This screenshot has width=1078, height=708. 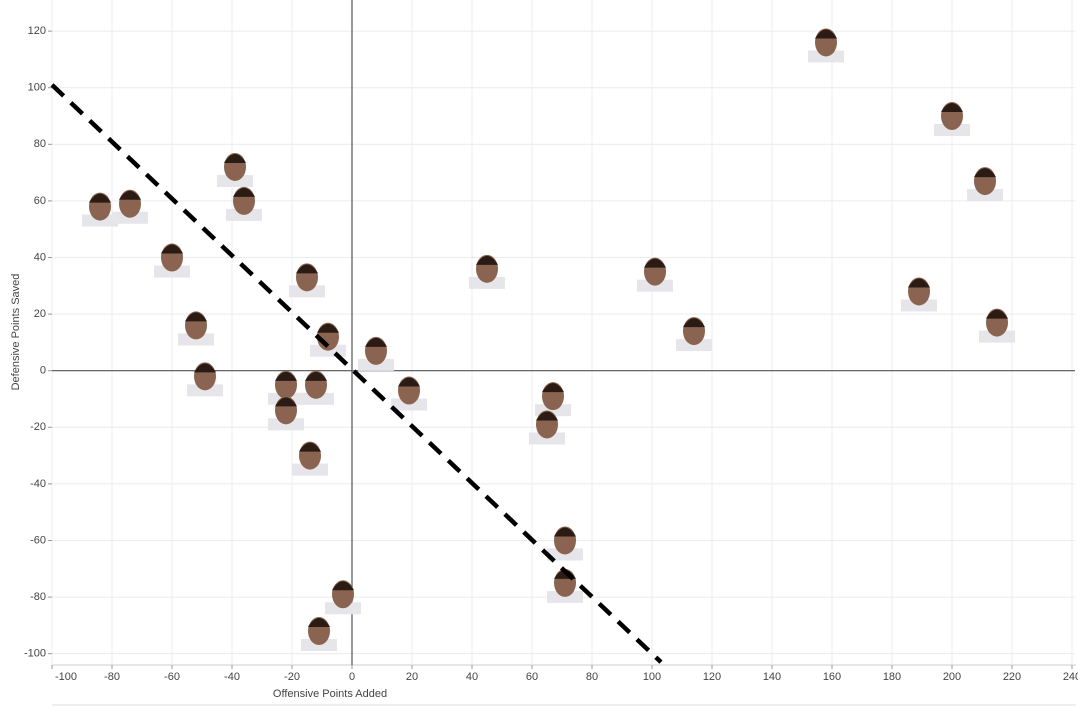 I want to click on x-tick-label: 240, so click(x=1070, y=677).